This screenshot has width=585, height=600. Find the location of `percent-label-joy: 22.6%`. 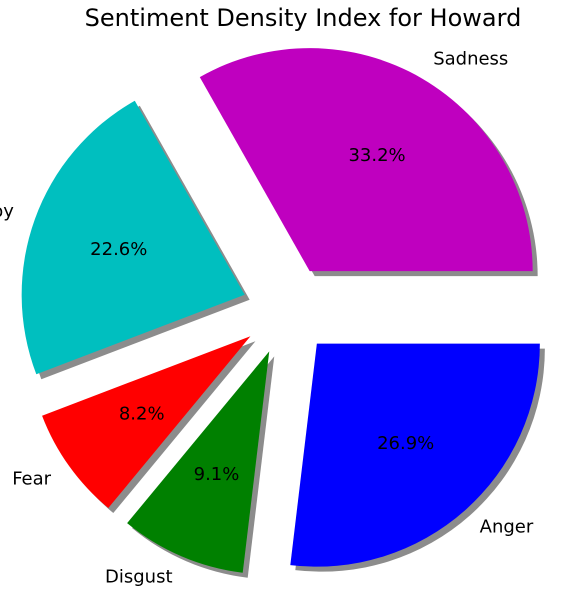

percent-label-joy: 22.6% is located at coordinates (118, 249).